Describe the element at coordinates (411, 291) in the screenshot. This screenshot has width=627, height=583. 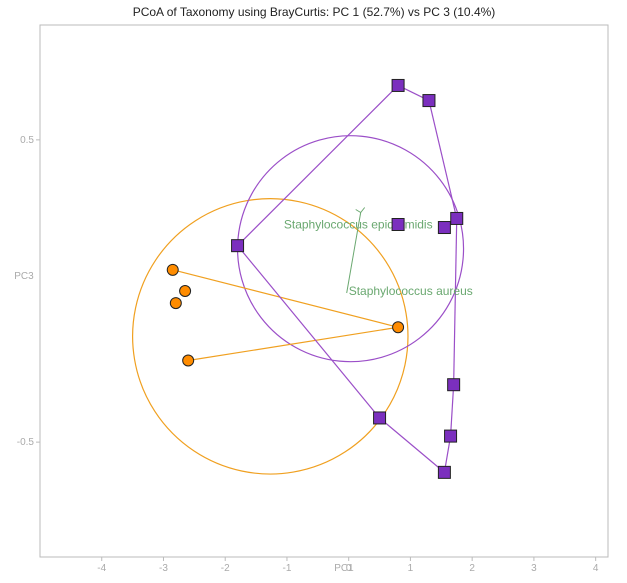
I see `annotation-staphylococcus-aureus: Staphylococcus aureus` at that location.